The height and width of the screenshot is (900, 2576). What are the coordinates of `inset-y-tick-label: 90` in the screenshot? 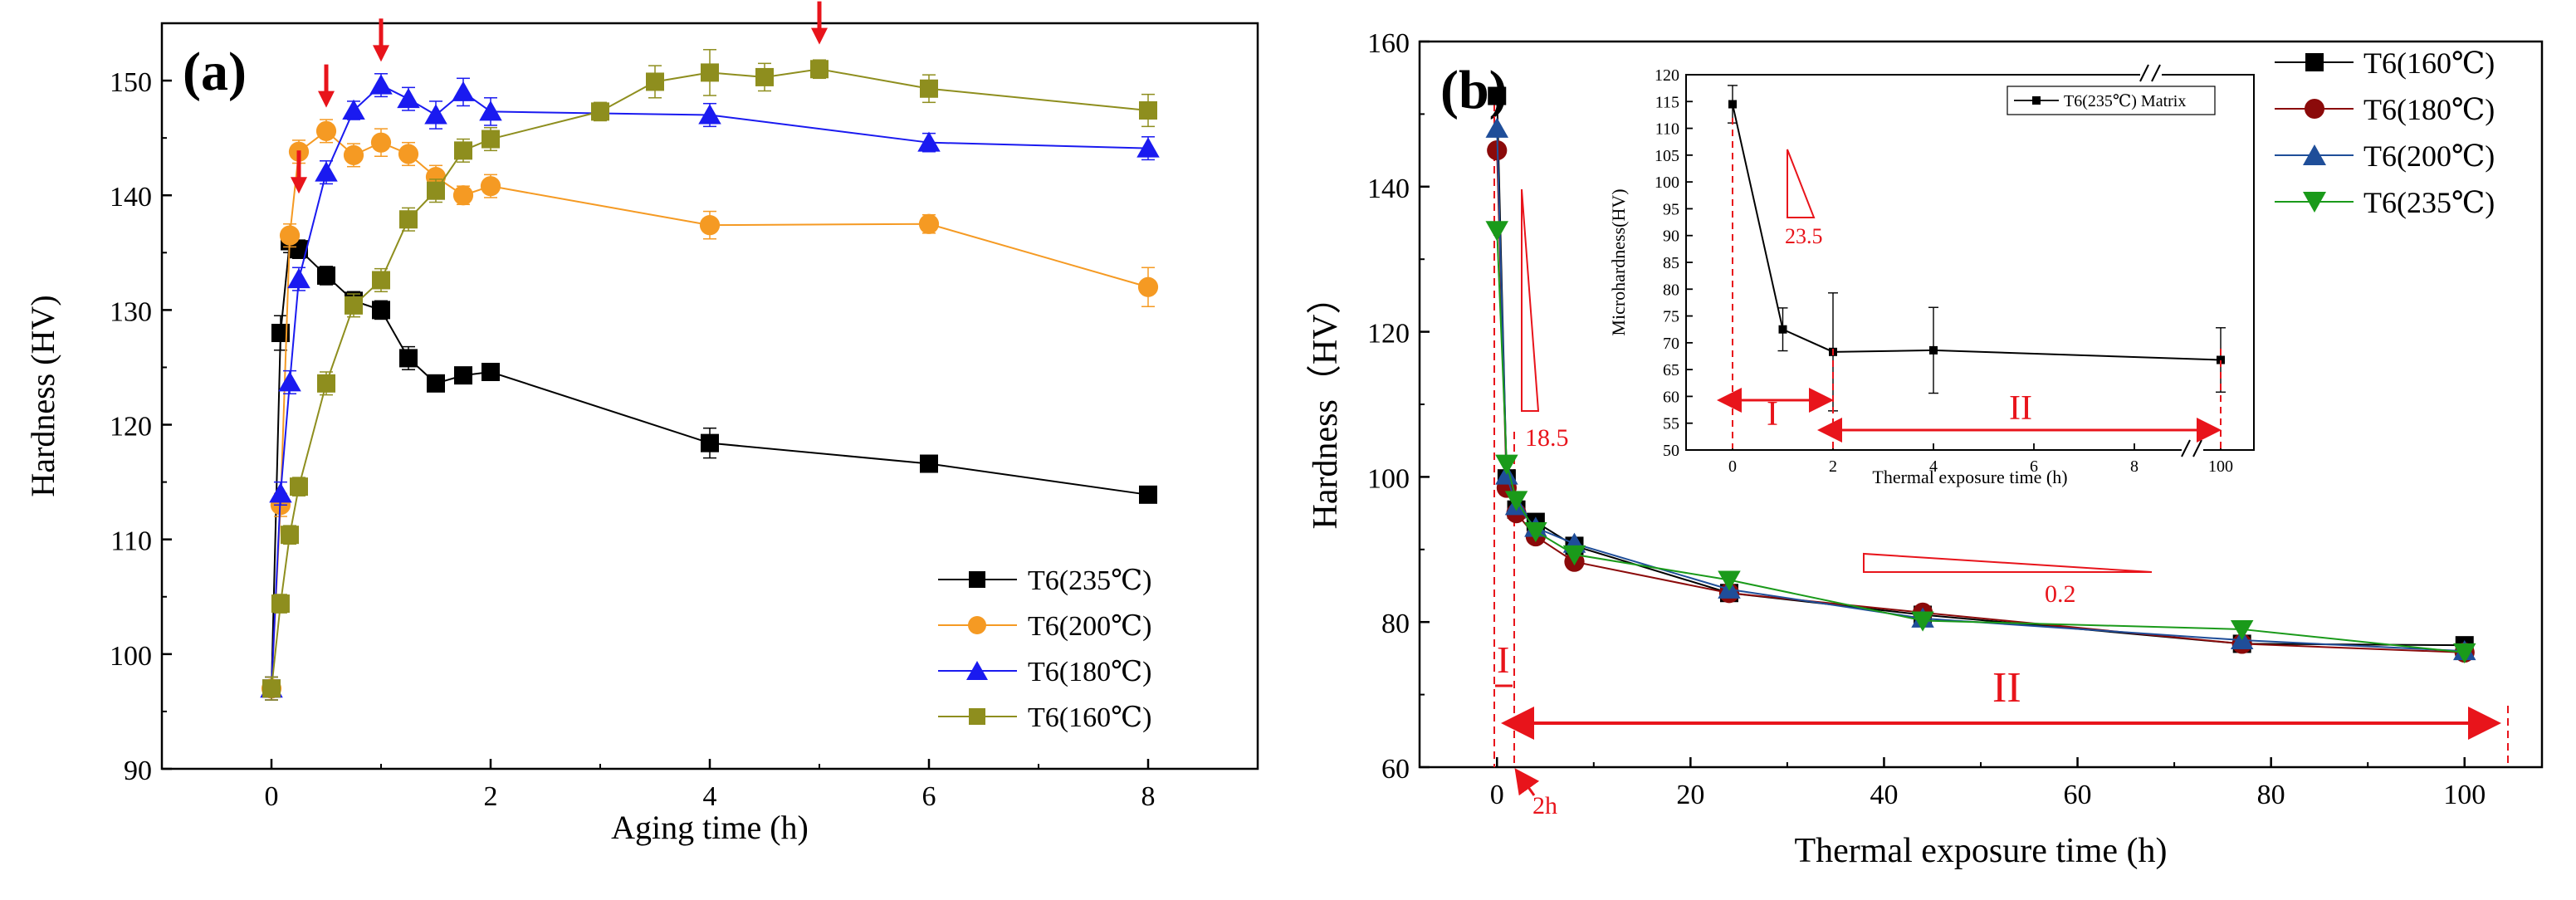 It's located at (1671, 236).